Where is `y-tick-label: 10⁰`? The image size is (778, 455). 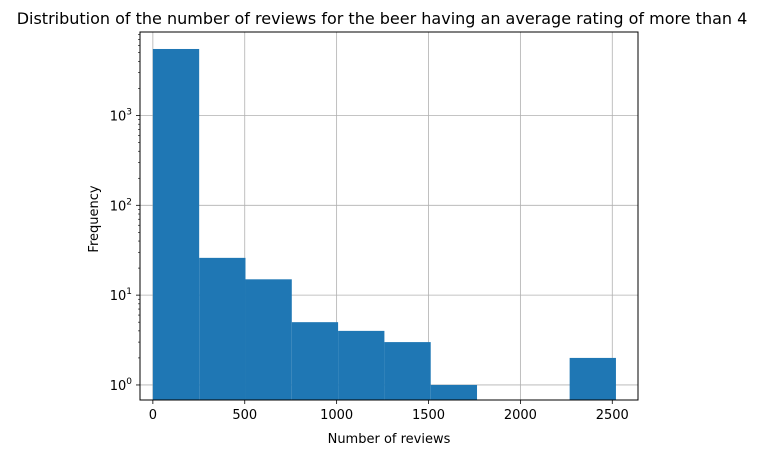 y-tick-label: 10⁰ is located at coordinates (121, 385).